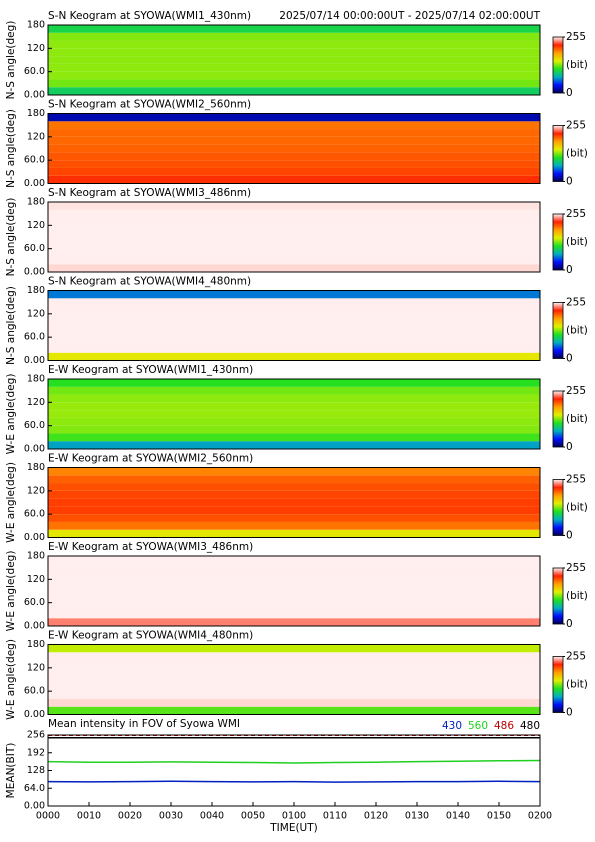 This screenshot has width=595, height=842. I want to click on y-tick-label: 192, so click(36, 752).